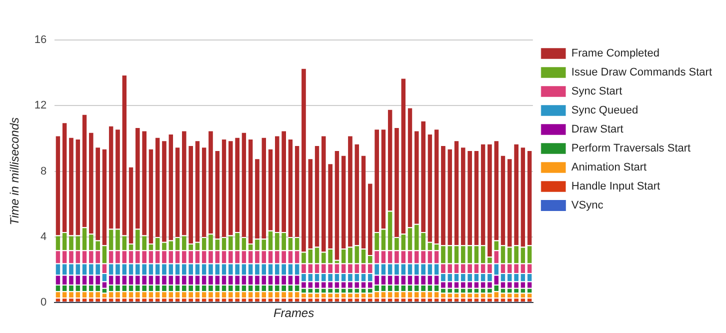 This screenshot has width=726, height=333. What do you see at coordinates (641, 72) in the screenshot?
I see `legend-label: Issue Draw Commands Start` at bounding box center [641, 72].